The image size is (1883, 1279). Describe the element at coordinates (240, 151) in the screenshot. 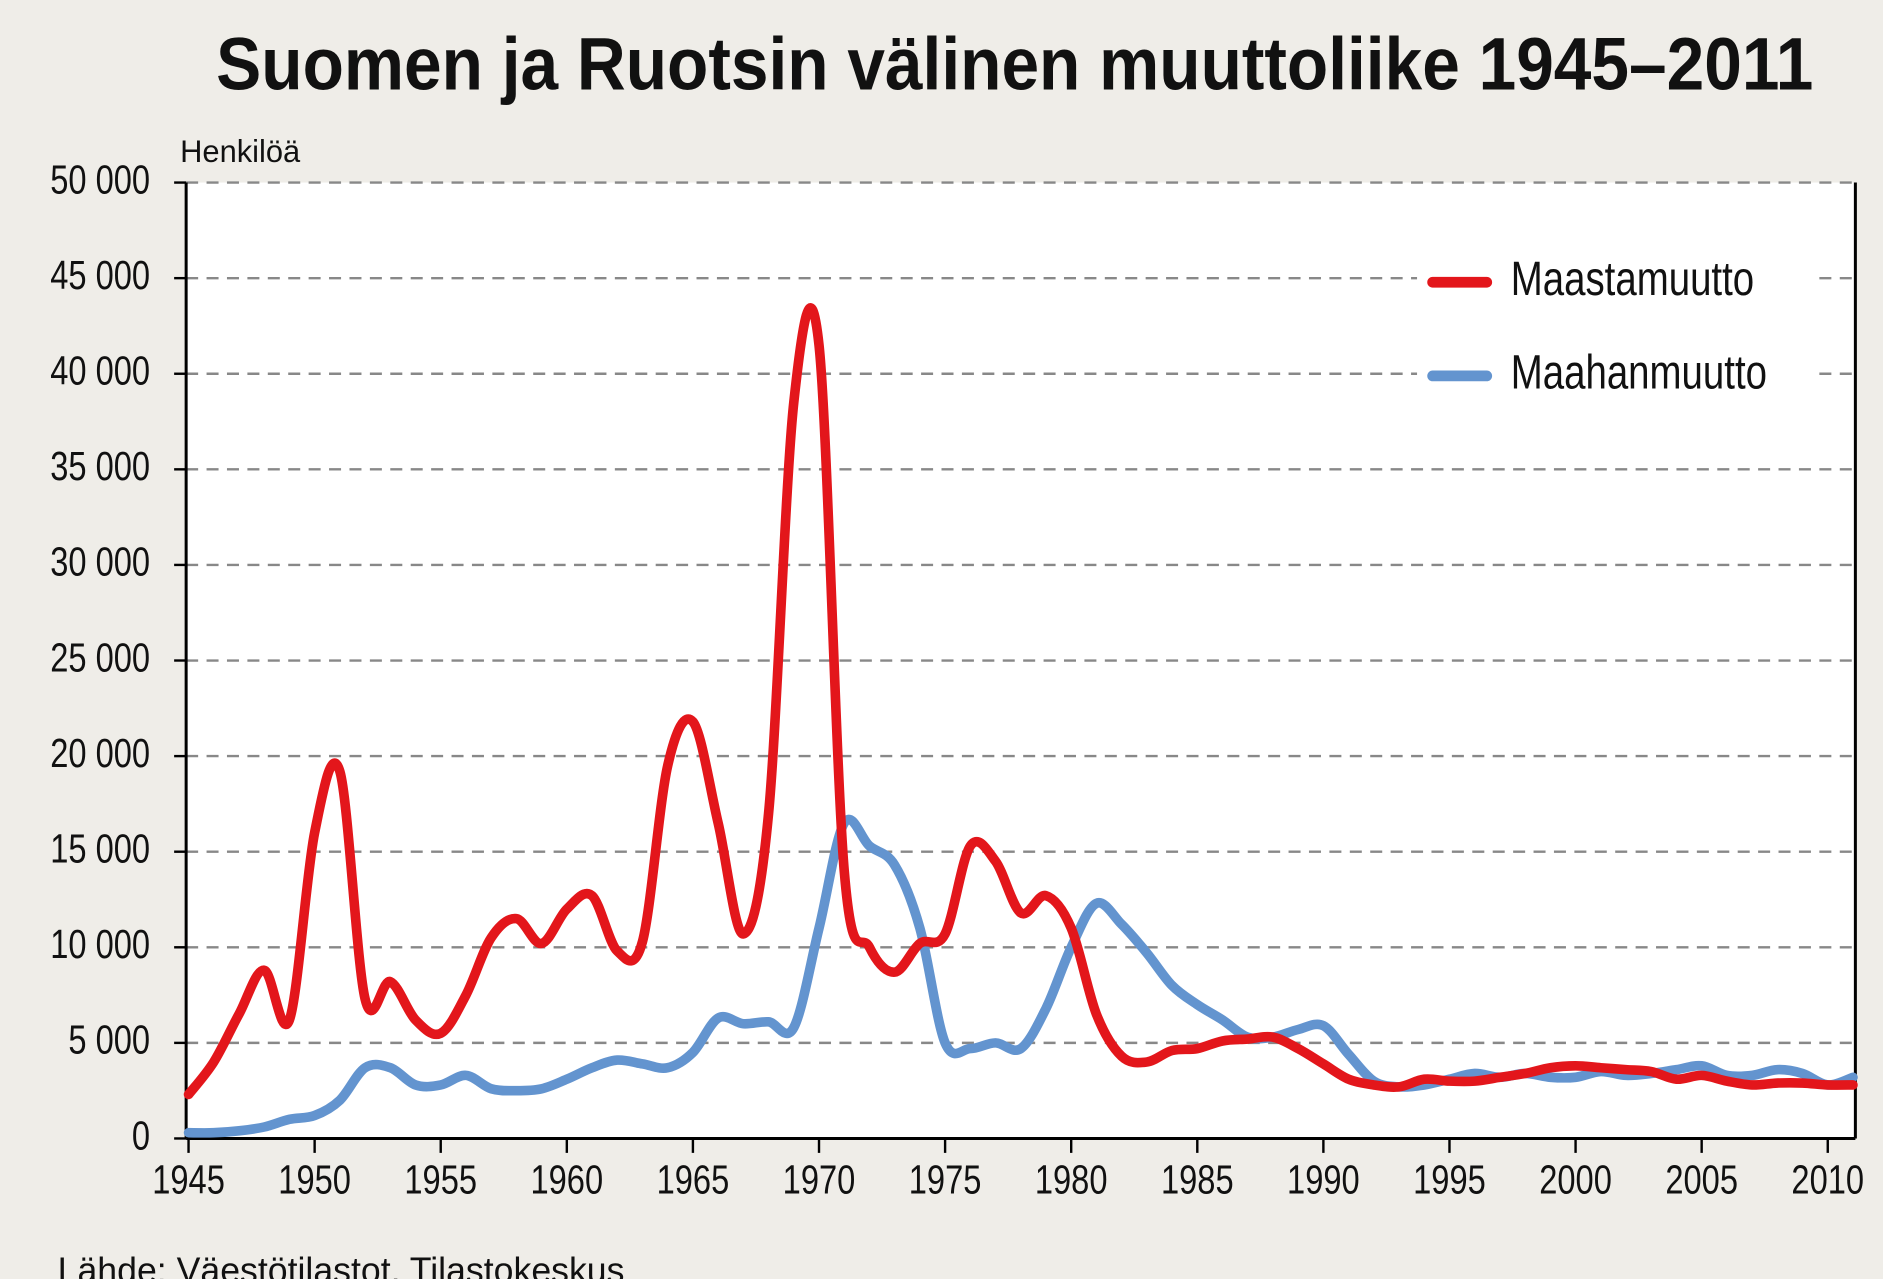

I see `y-axis-label: Henkilöä` at that location.